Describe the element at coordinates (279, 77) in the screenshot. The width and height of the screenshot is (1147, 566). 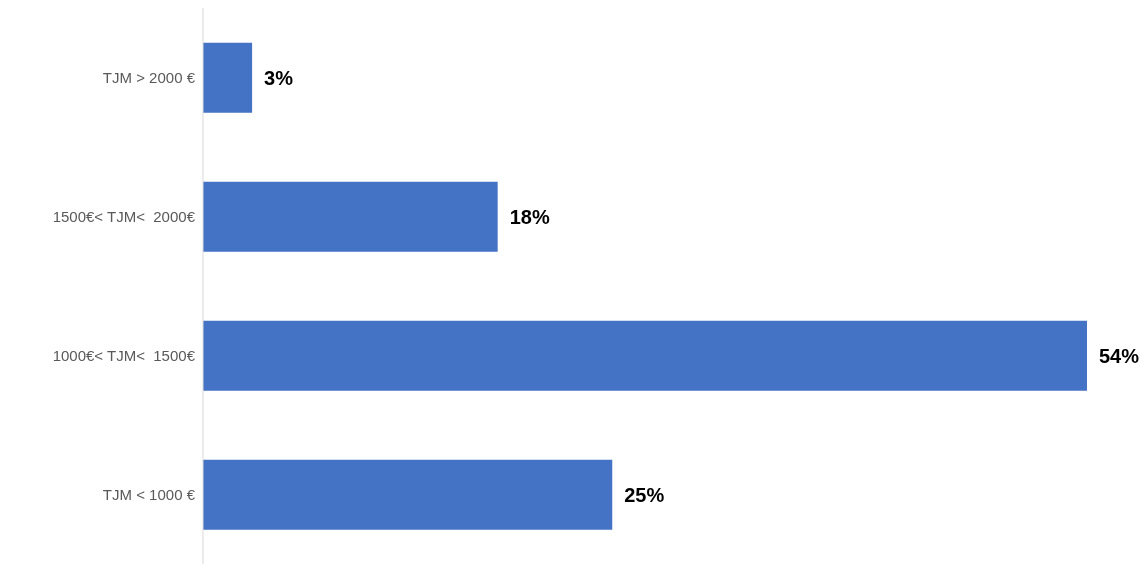
I see `data-label: 3%` at that location.